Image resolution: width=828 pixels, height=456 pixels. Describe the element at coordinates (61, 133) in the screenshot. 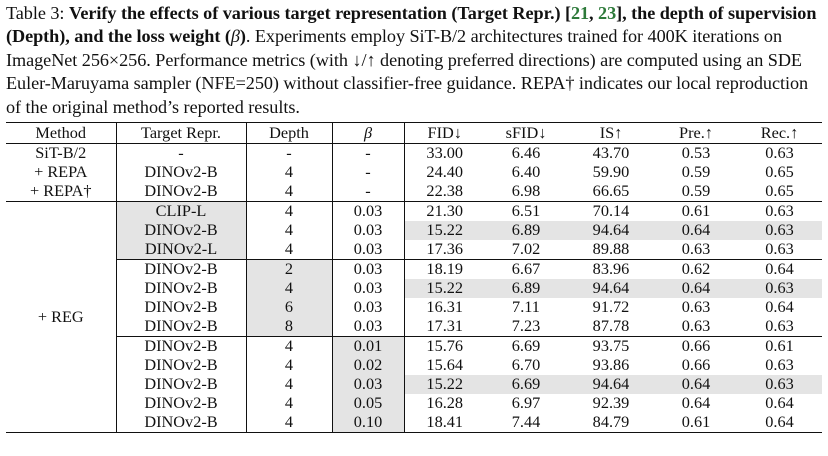

I see `header-method: Method` at that location.